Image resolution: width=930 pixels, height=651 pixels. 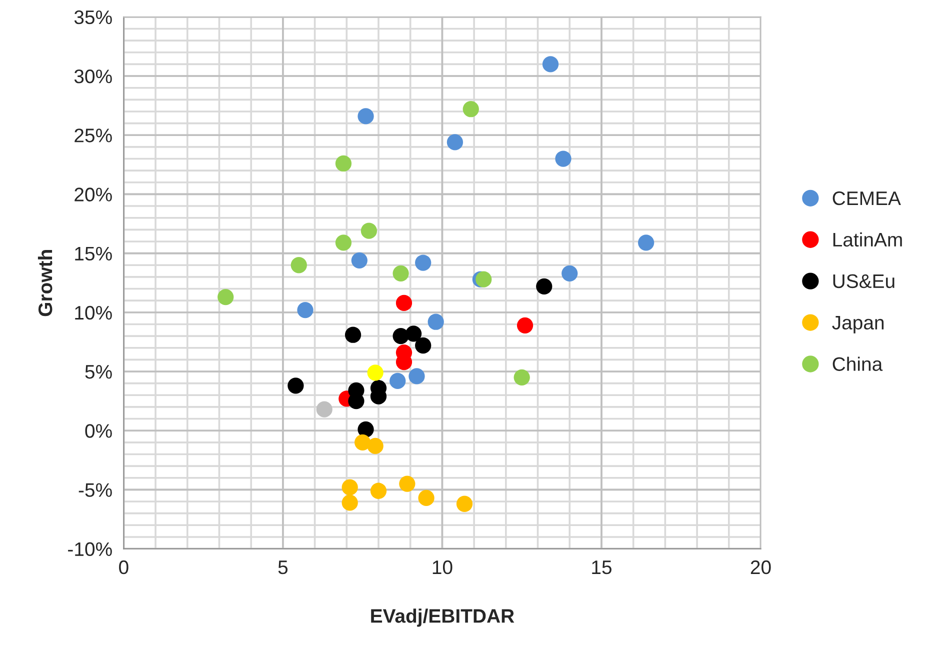 What do you see at coordinates (602, 567) in the screenshot?
I see `x-tick-label: 15` at bounding box center [602, 567].